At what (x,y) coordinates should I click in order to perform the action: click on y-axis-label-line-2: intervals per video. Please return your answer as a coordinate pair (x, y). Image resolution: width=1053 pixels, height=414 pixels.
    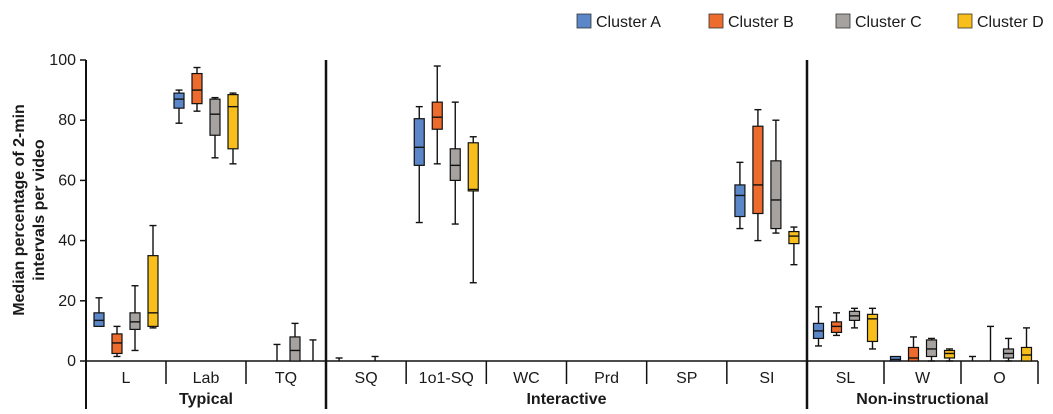
    Looking at the image, I should click on (39, 210).